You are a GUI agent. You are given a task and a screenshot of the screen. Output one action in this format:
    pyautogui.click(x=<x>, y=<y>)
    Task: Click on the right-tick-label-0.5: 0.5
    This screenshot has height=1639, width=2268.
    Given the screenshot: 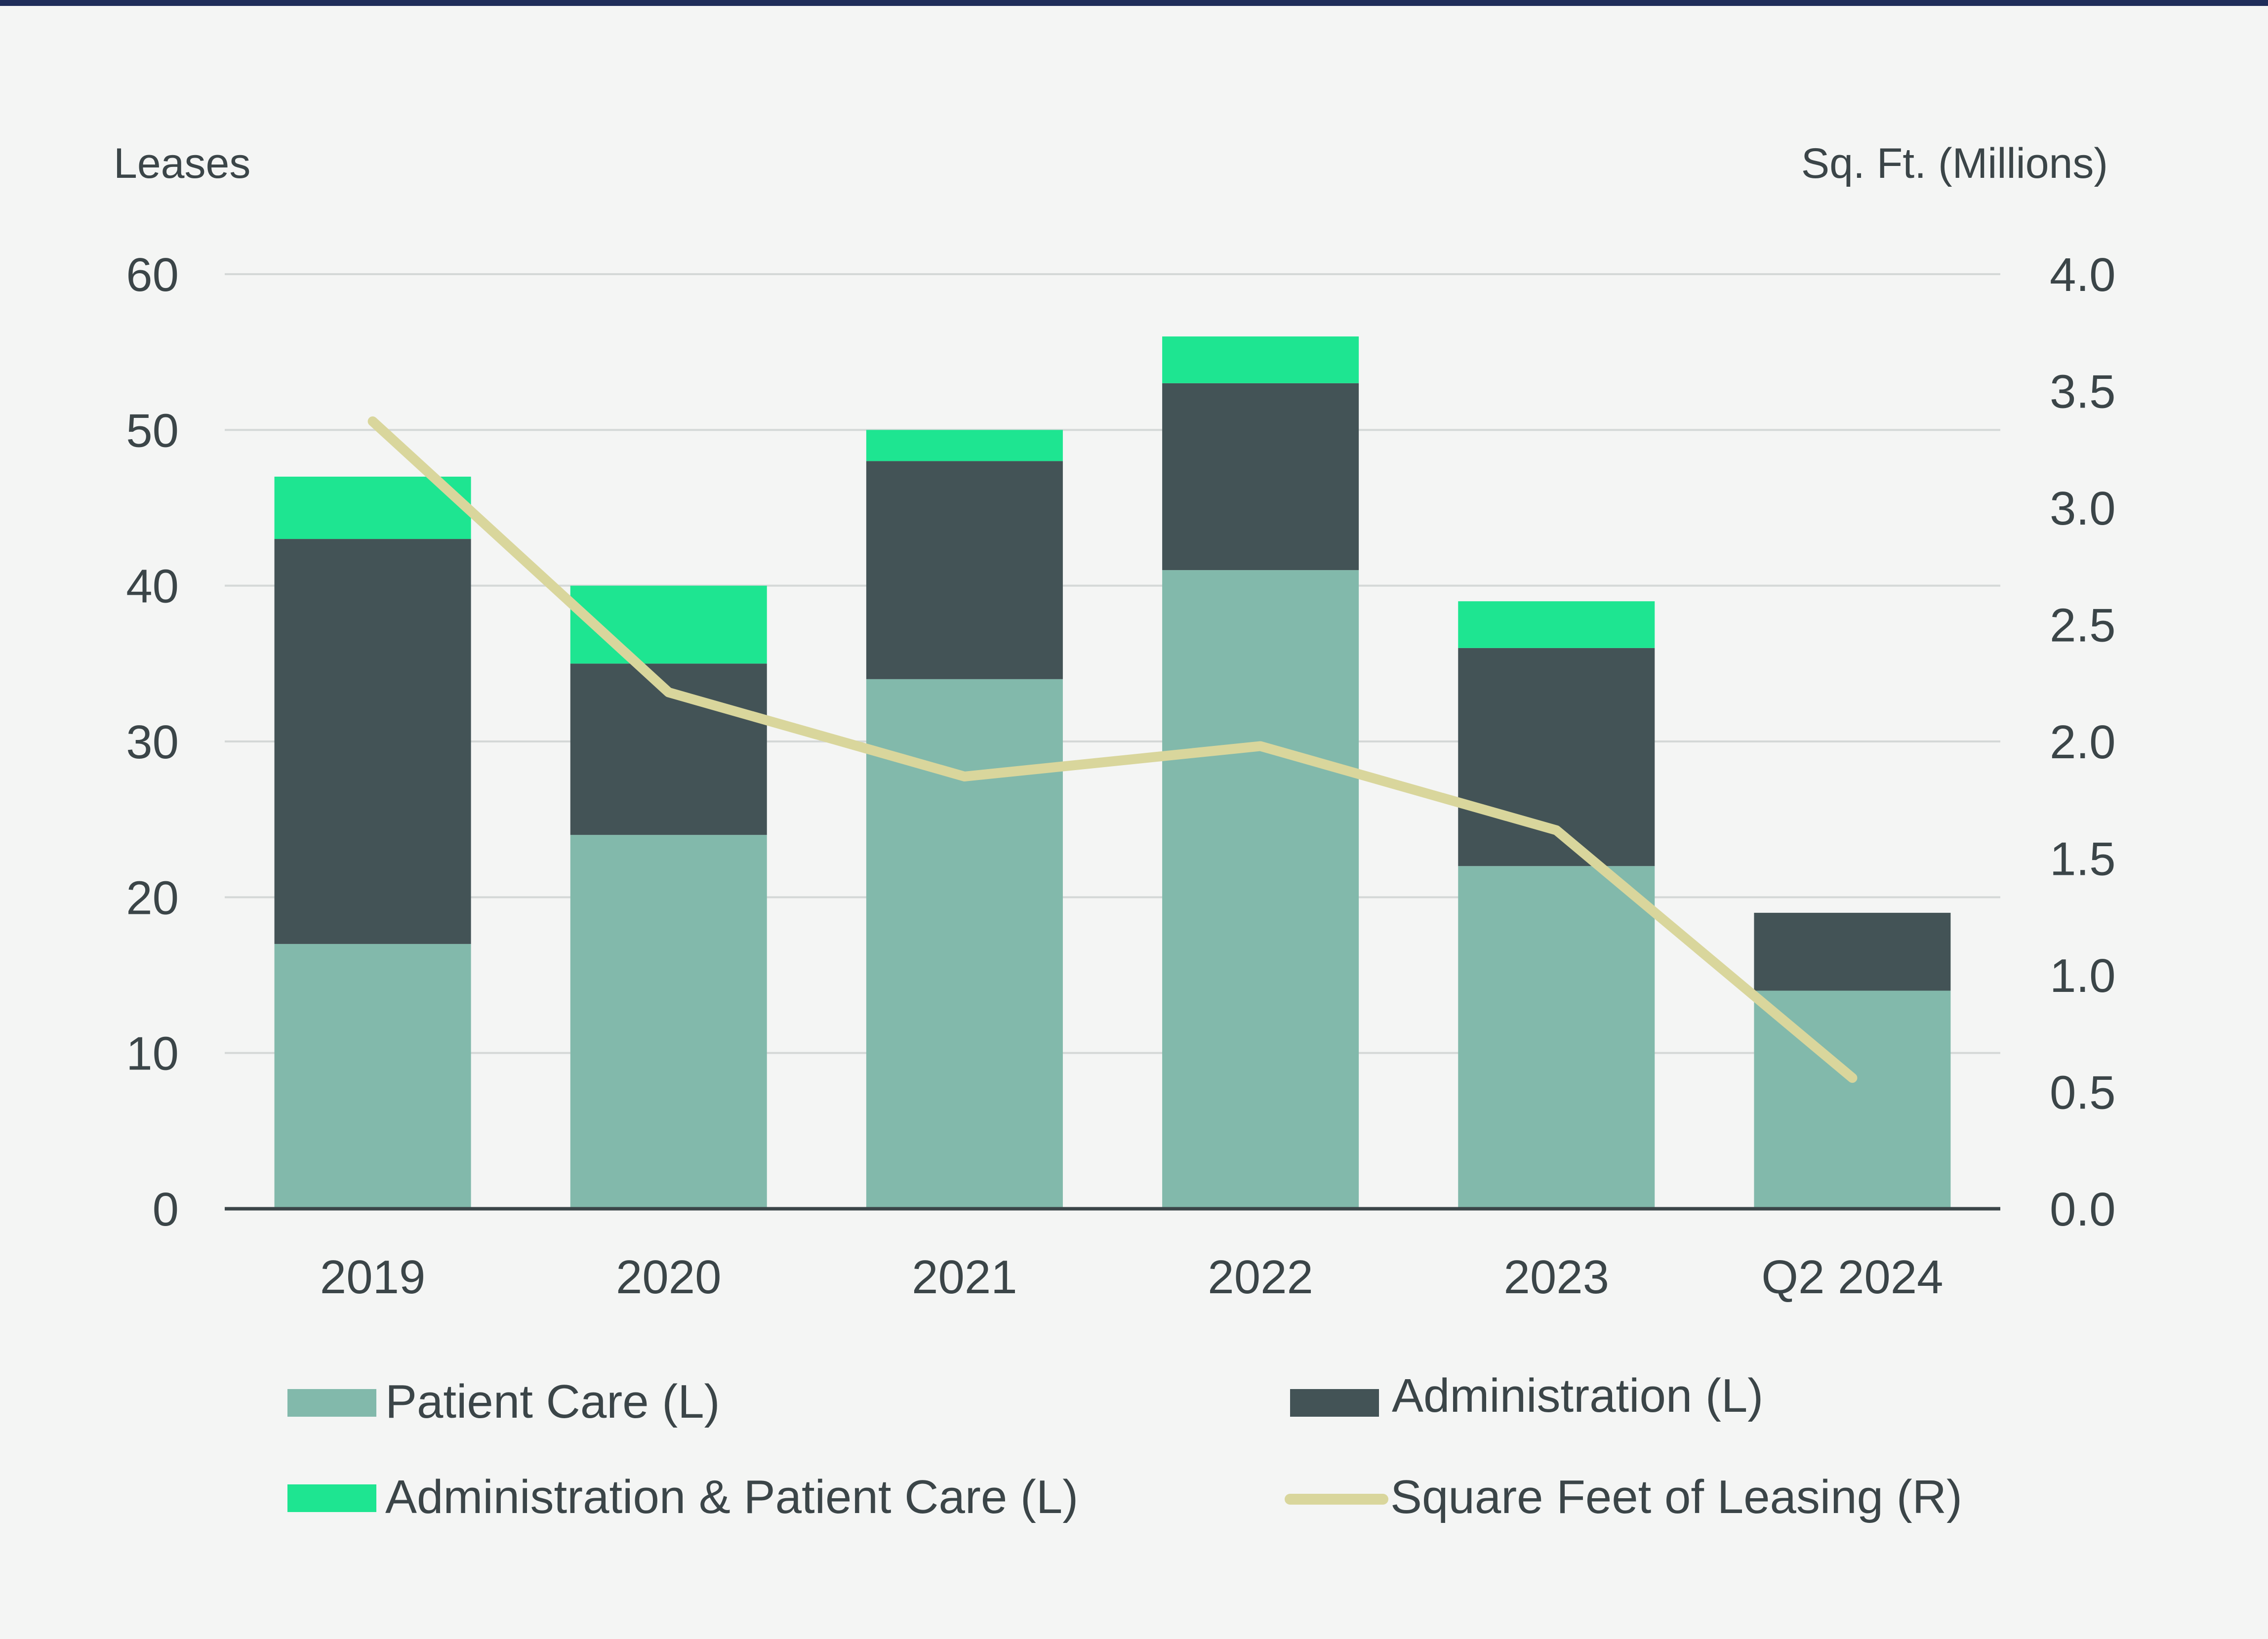 What is the action you would take?
    pyautogui.click(x=2083, y=1092)
    